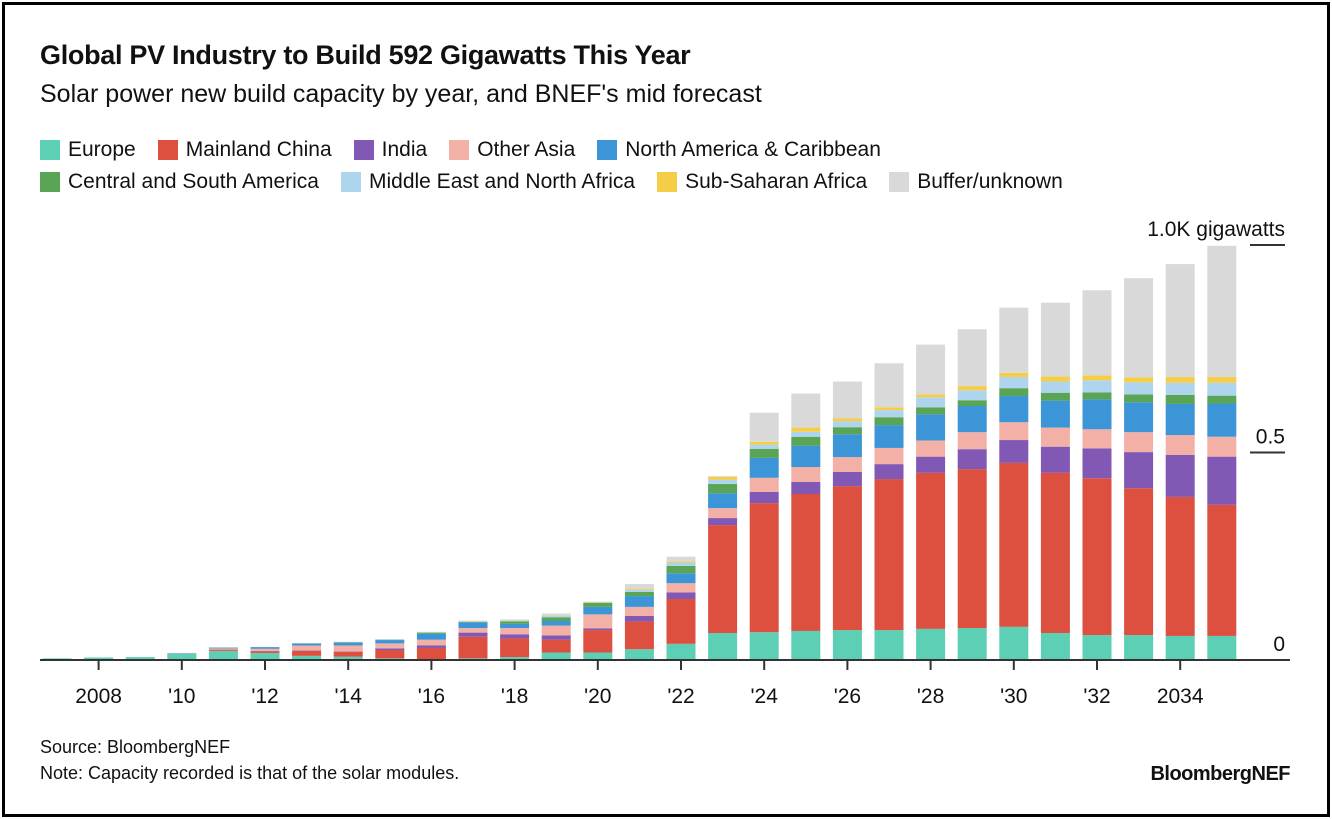 Image resolution: width=1332 pixels, height=819 pixels. Describe the element at coordinates (1180, 647) in the screenshot. I see `bar-segment-europe-2034` at that location.